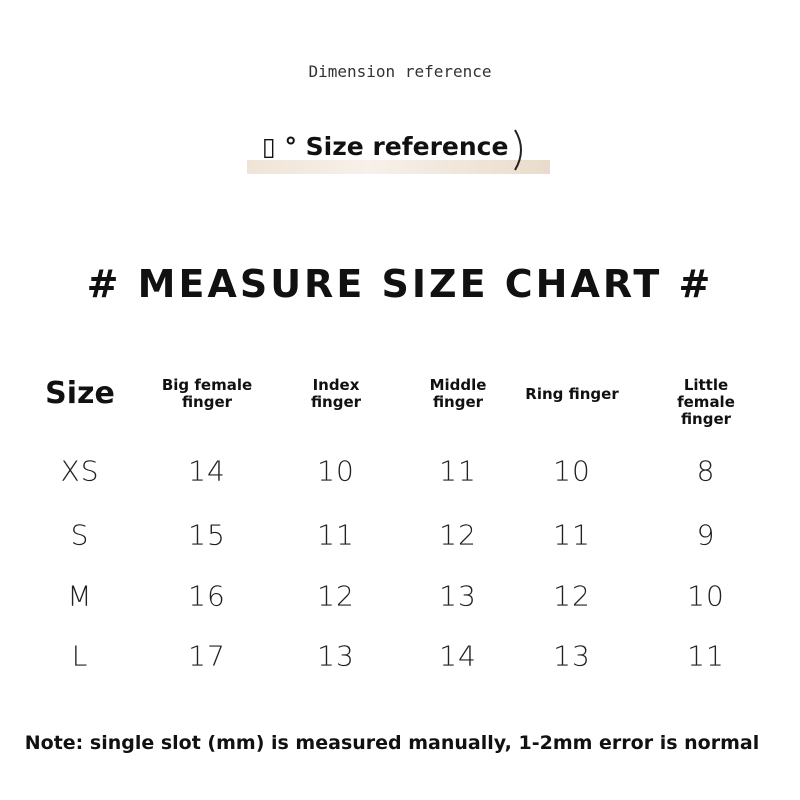 This screenshot has width=800, height=800. I want to click on chart-heading: # MEASURE SIZE CHART #, so click(400, 284).